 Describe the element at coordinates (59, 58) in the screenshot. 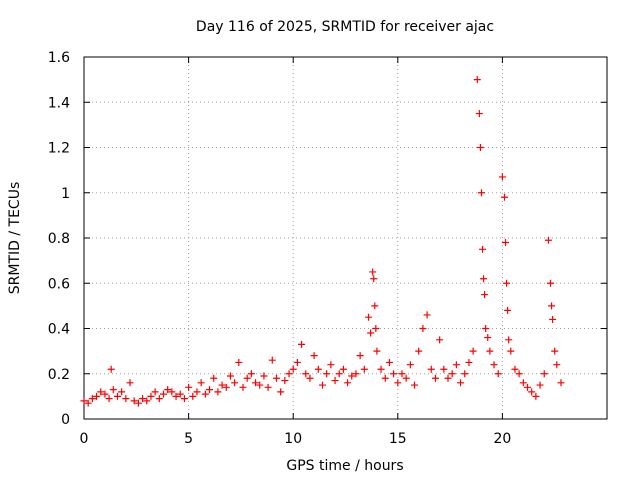

I see `y-tick-label: 1.6` at that location.